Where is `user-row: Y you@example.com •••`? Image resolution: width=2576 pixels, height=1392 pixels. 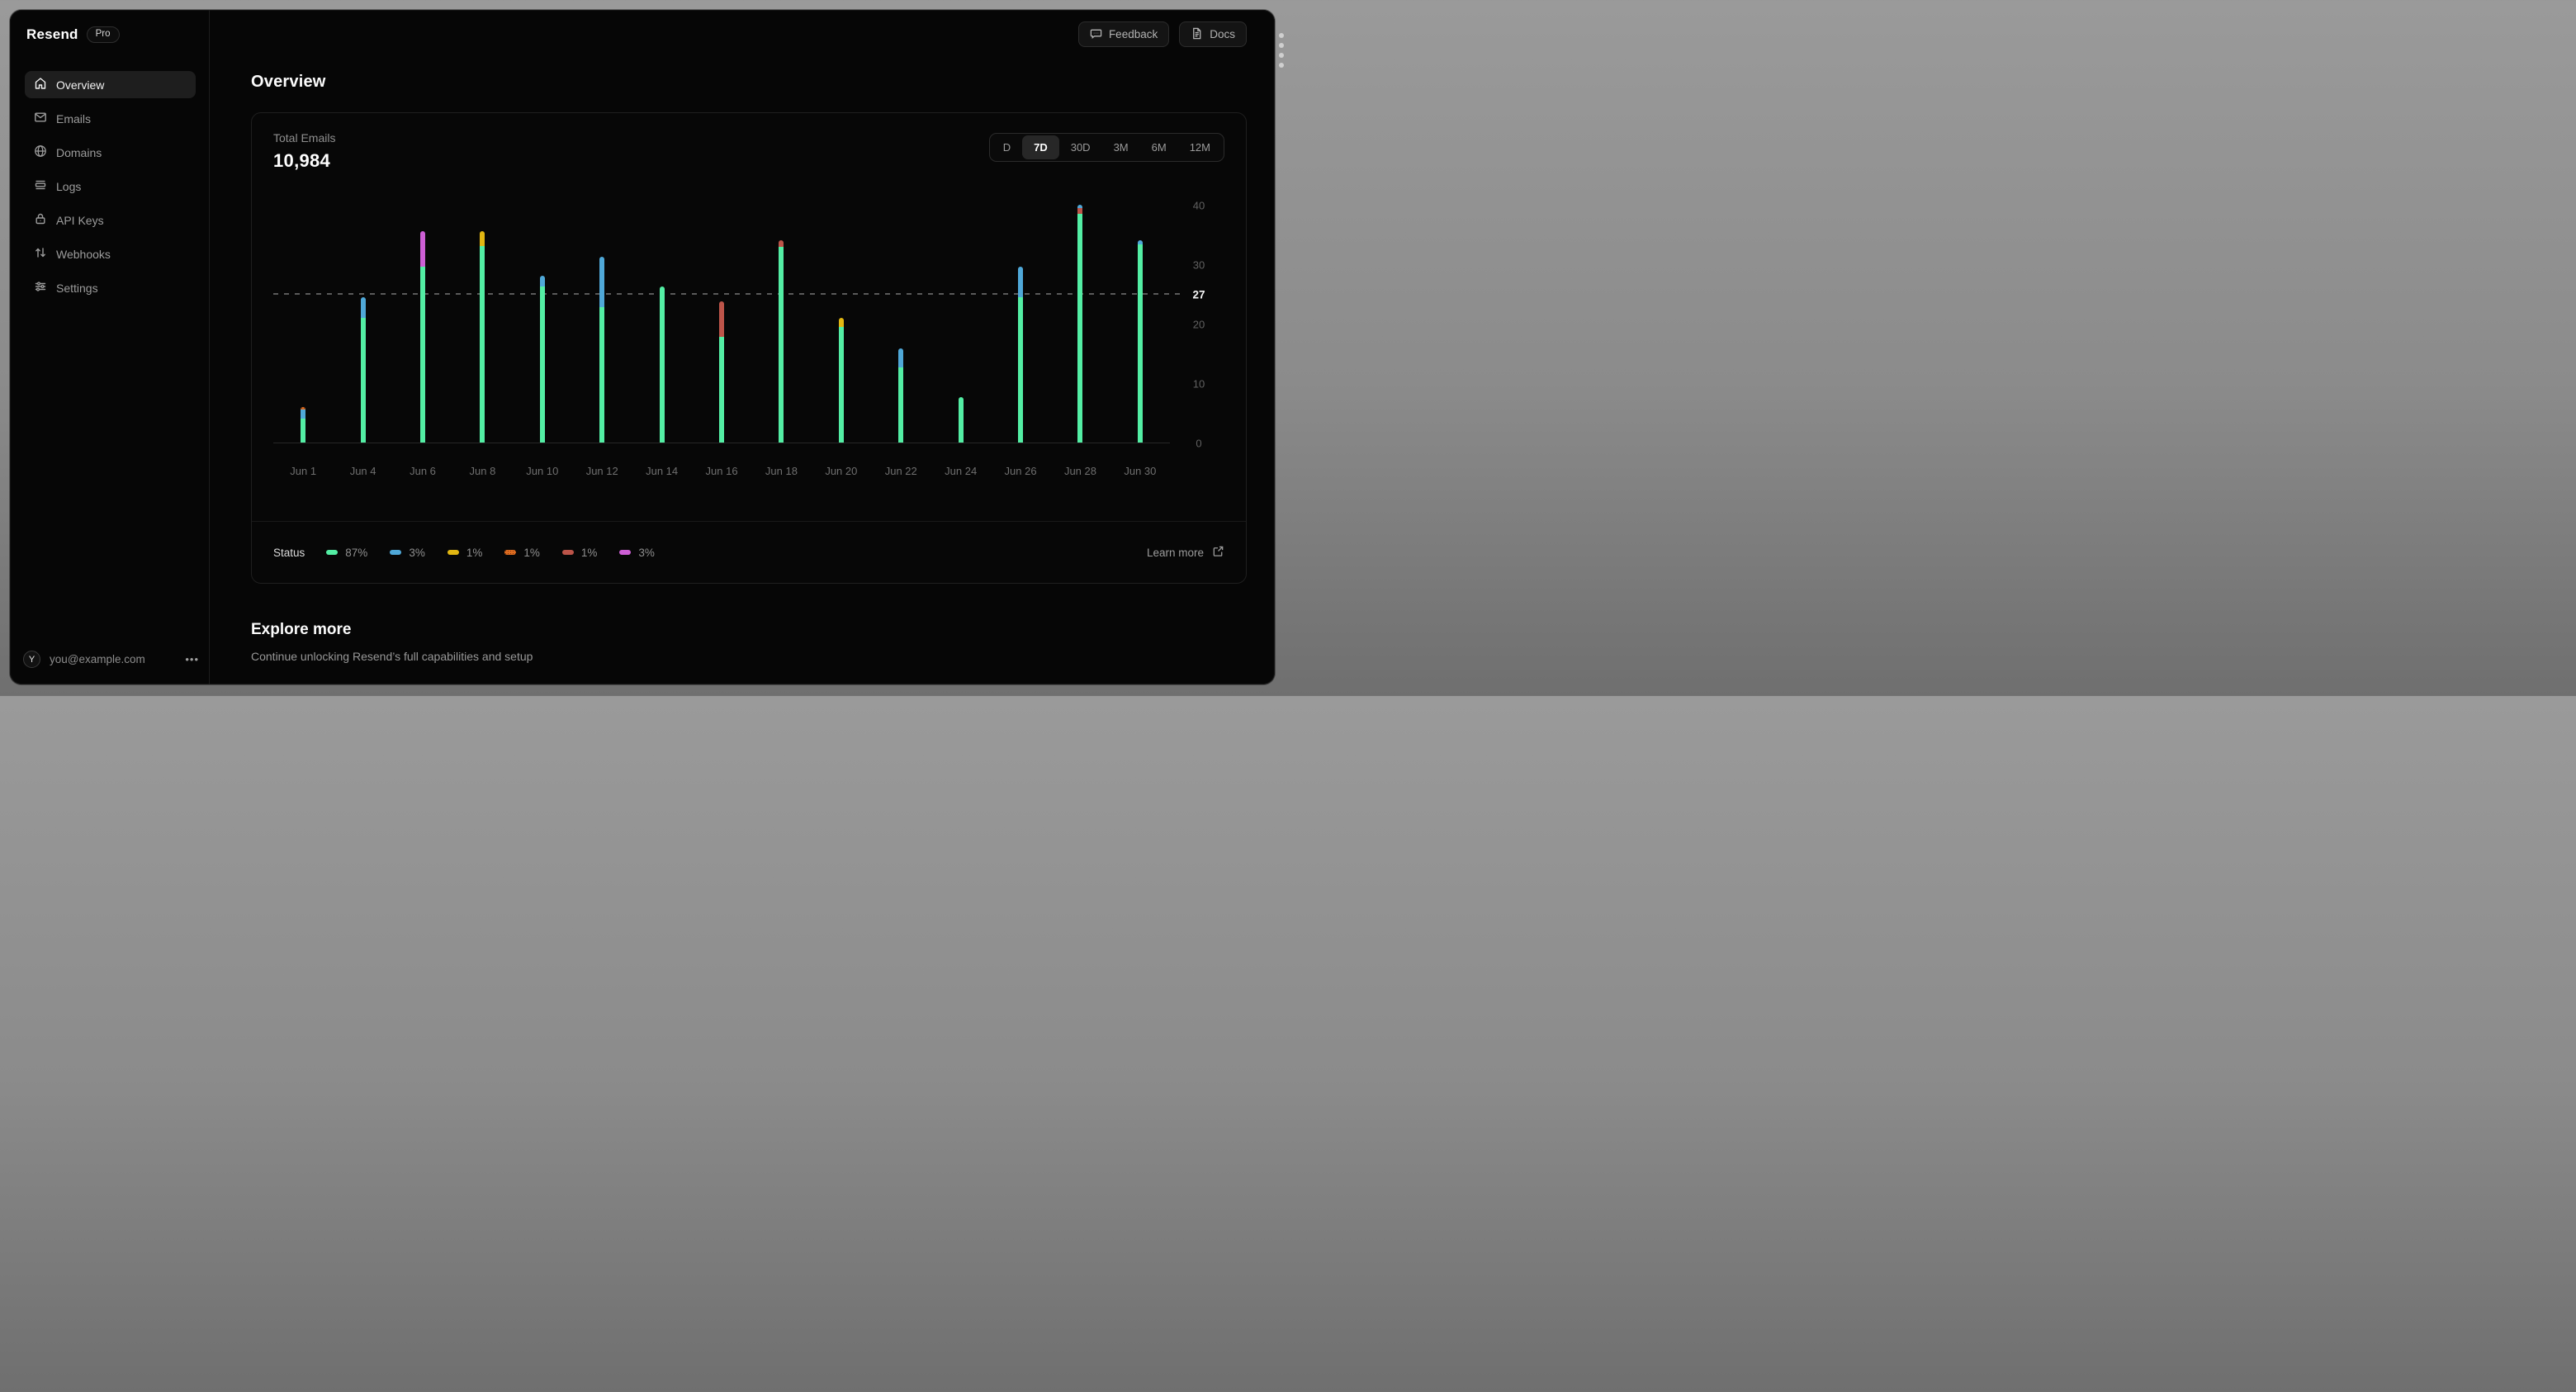 user-row: Y you@example.com ••• is located at coordinates (112, 659).